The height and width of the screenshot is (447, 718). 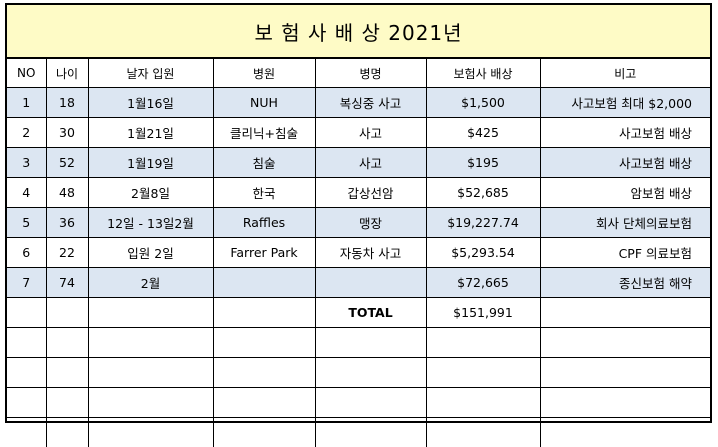 What do you see at coordinates (264, 283) in the screenshot?
I see `cell-hospital` at bounding box center [264, 283].